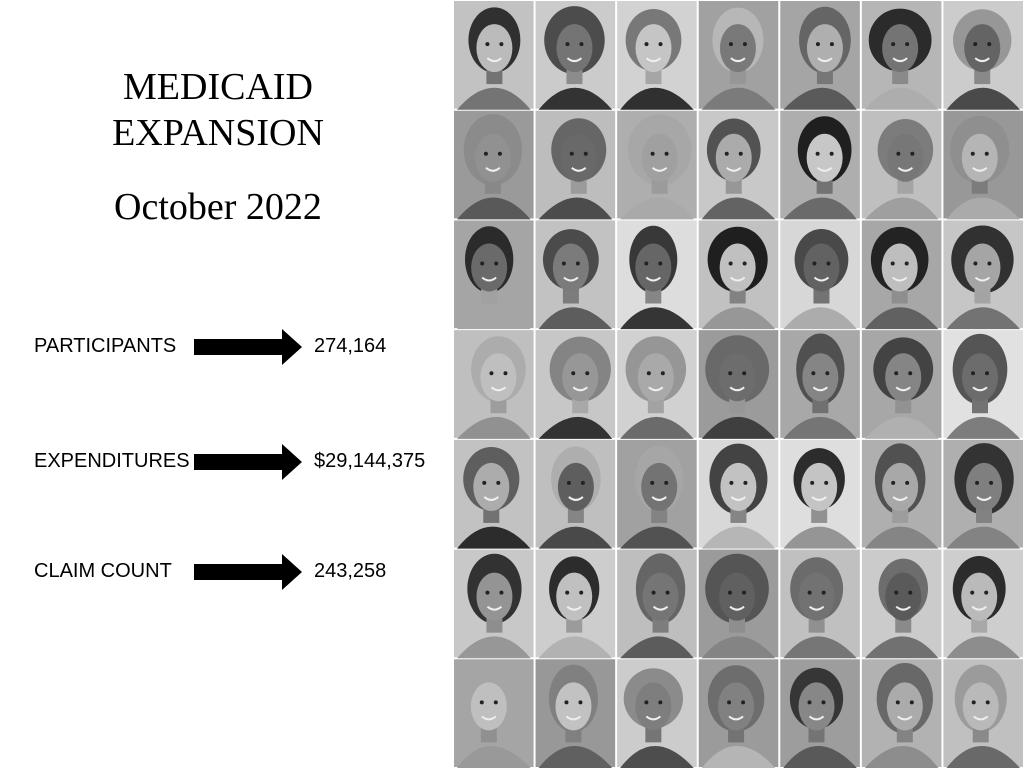 This screenshot has width=1024, height=768. Describe the element at coordinates (244, 462) in the screenshot. I see `metric-row: EXPENDITURES $29,144,375` at that location.